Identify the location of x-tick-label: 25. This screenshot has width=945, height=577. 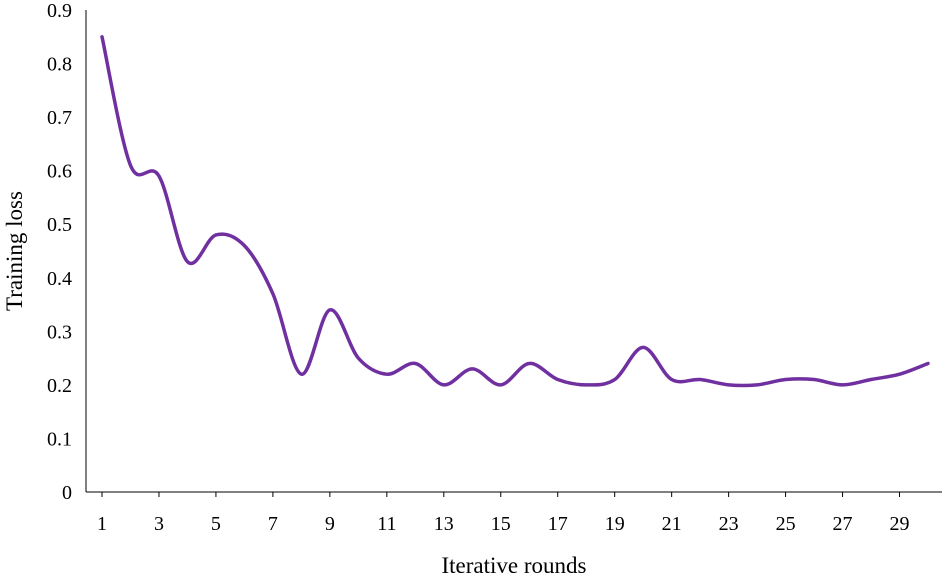
(786, 524).